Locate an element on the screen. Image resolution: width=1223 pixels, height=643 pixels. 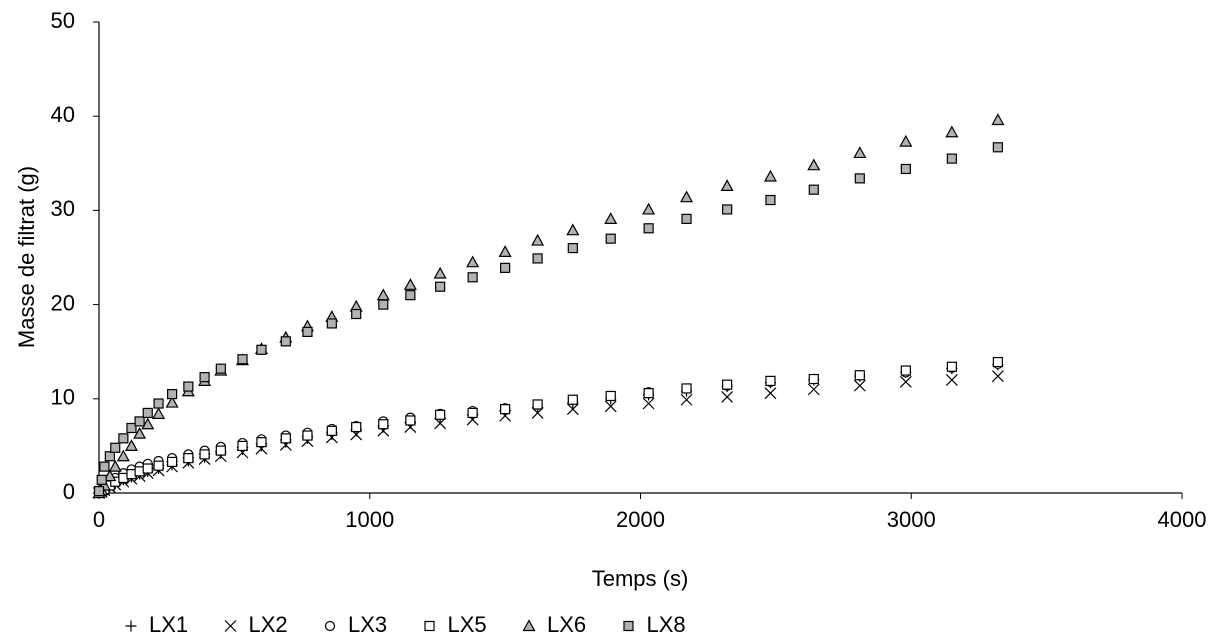
y-tick-label: 0 is located at coordinates (69, 491).